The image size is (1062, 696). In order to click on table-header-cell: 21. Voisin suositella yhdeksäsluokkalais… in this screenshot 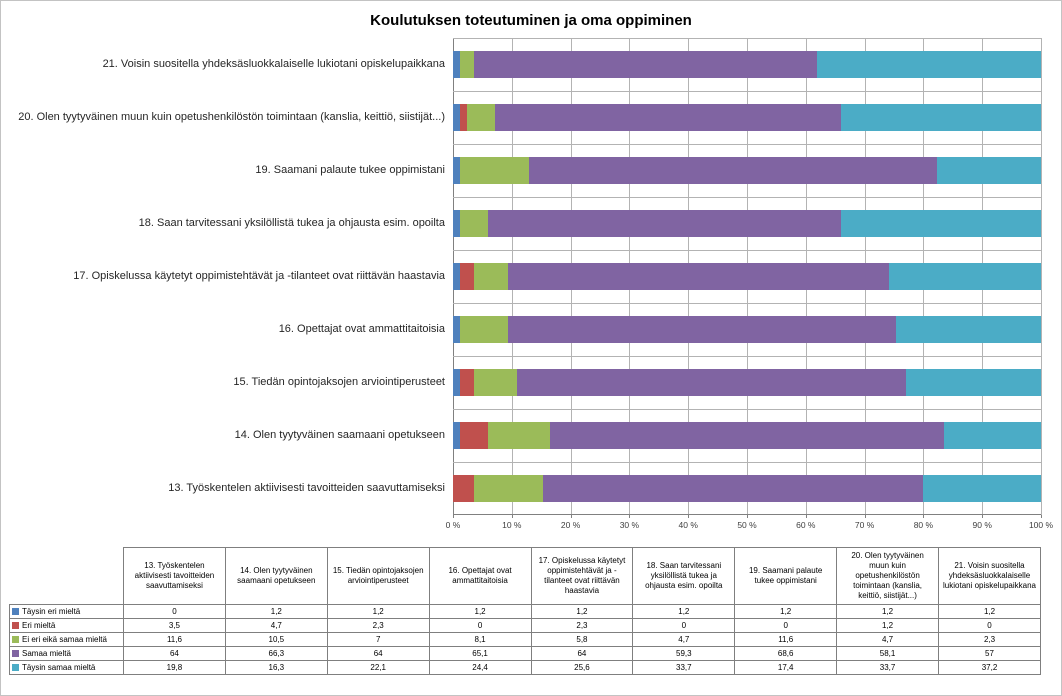, I will do `click(989, 576)`.